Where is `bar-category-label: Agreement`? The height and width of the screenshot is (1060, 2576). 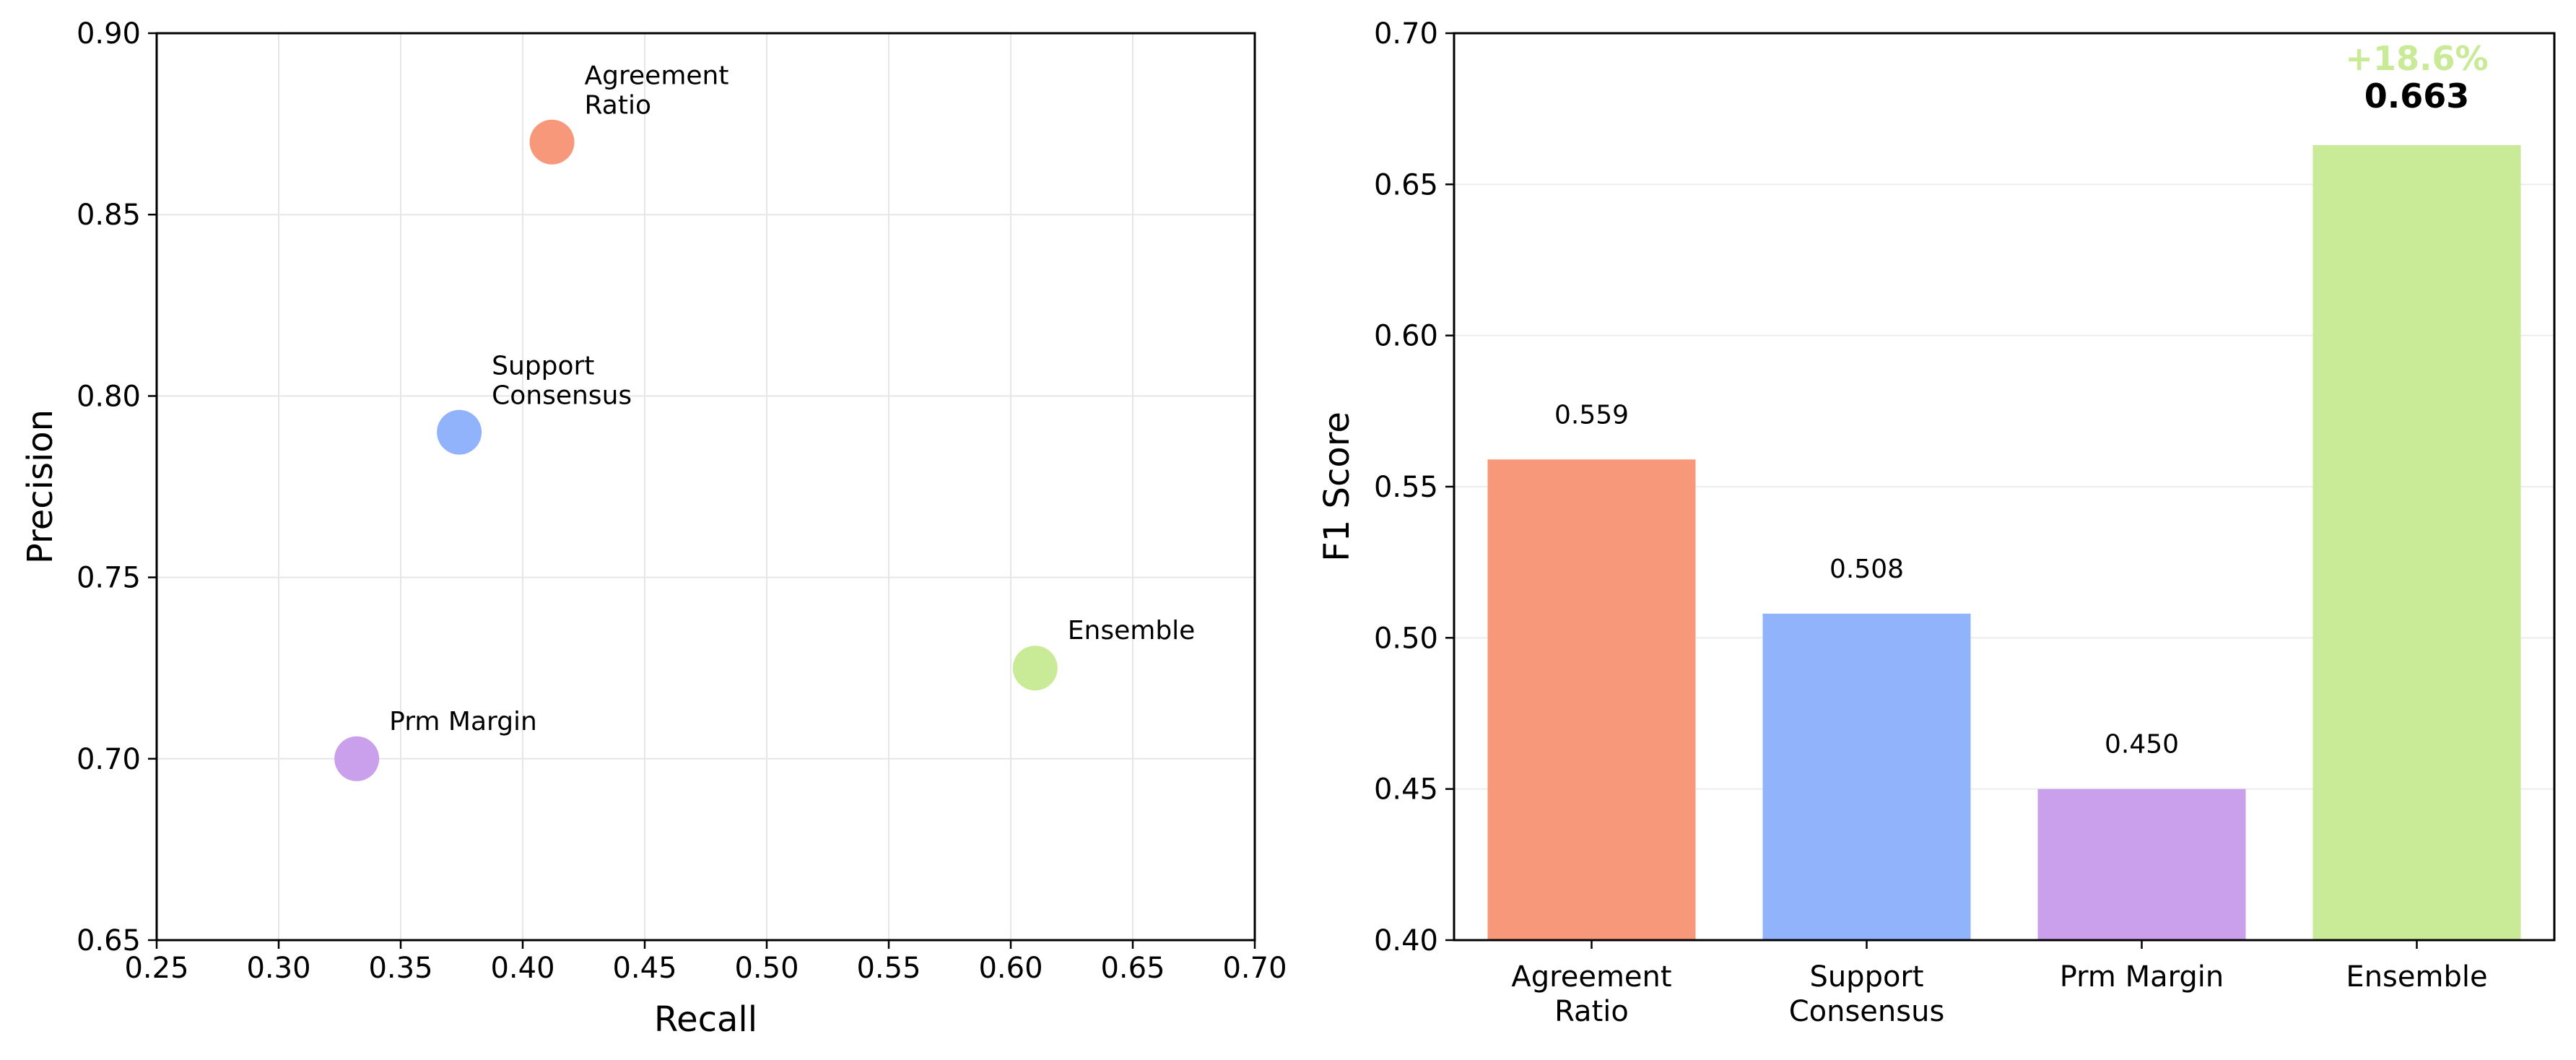
bar-category-label: Agreement is located at coordinates (1591, 977).